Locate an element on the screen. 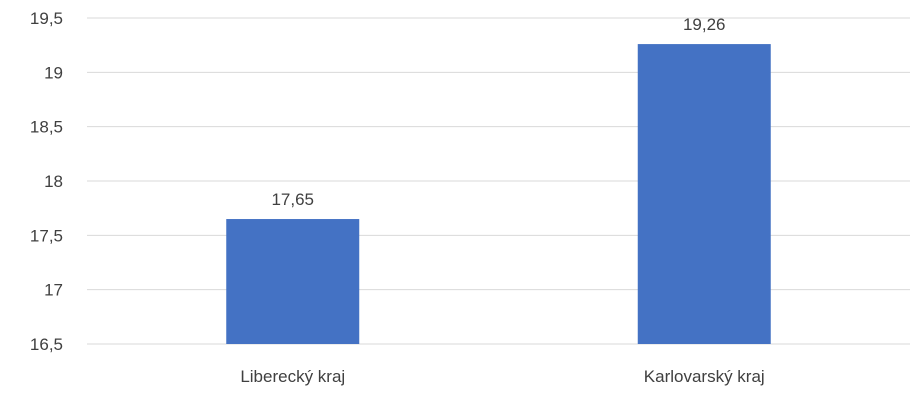 This screenshot has width=918, height=393. y-axis-tick-labels: 16,5 17 17,5 18 18,5 19 19,5 is located at coordinates (46, 181).